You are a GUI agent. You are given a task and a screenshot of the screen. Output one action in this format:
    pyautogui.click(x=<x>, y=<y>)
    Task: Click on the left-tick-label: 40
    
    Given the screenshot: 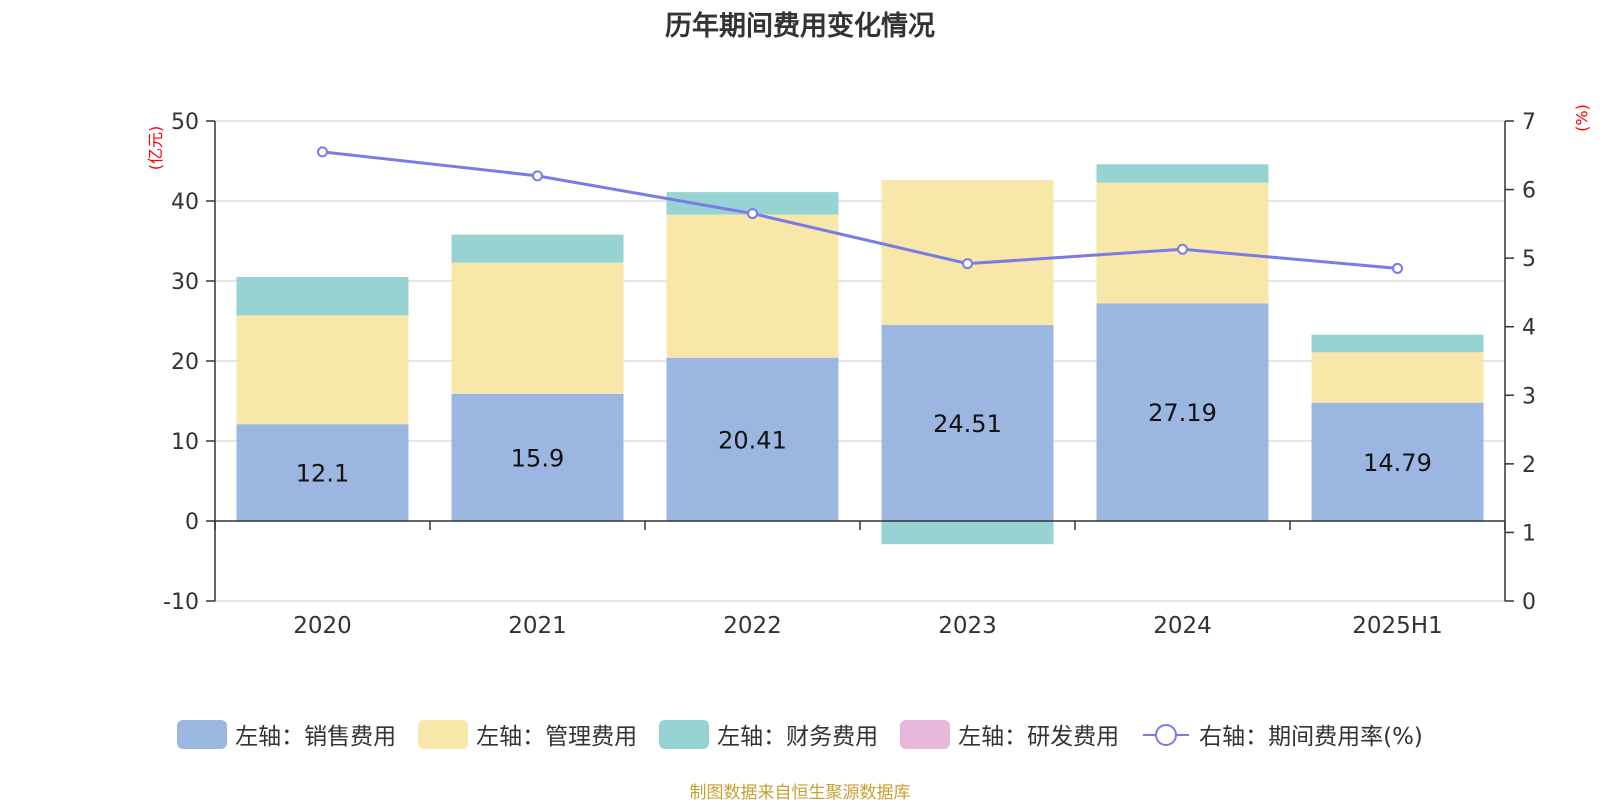 What is the action you would take?
    pyautogui.click(x=185, y=202)
    